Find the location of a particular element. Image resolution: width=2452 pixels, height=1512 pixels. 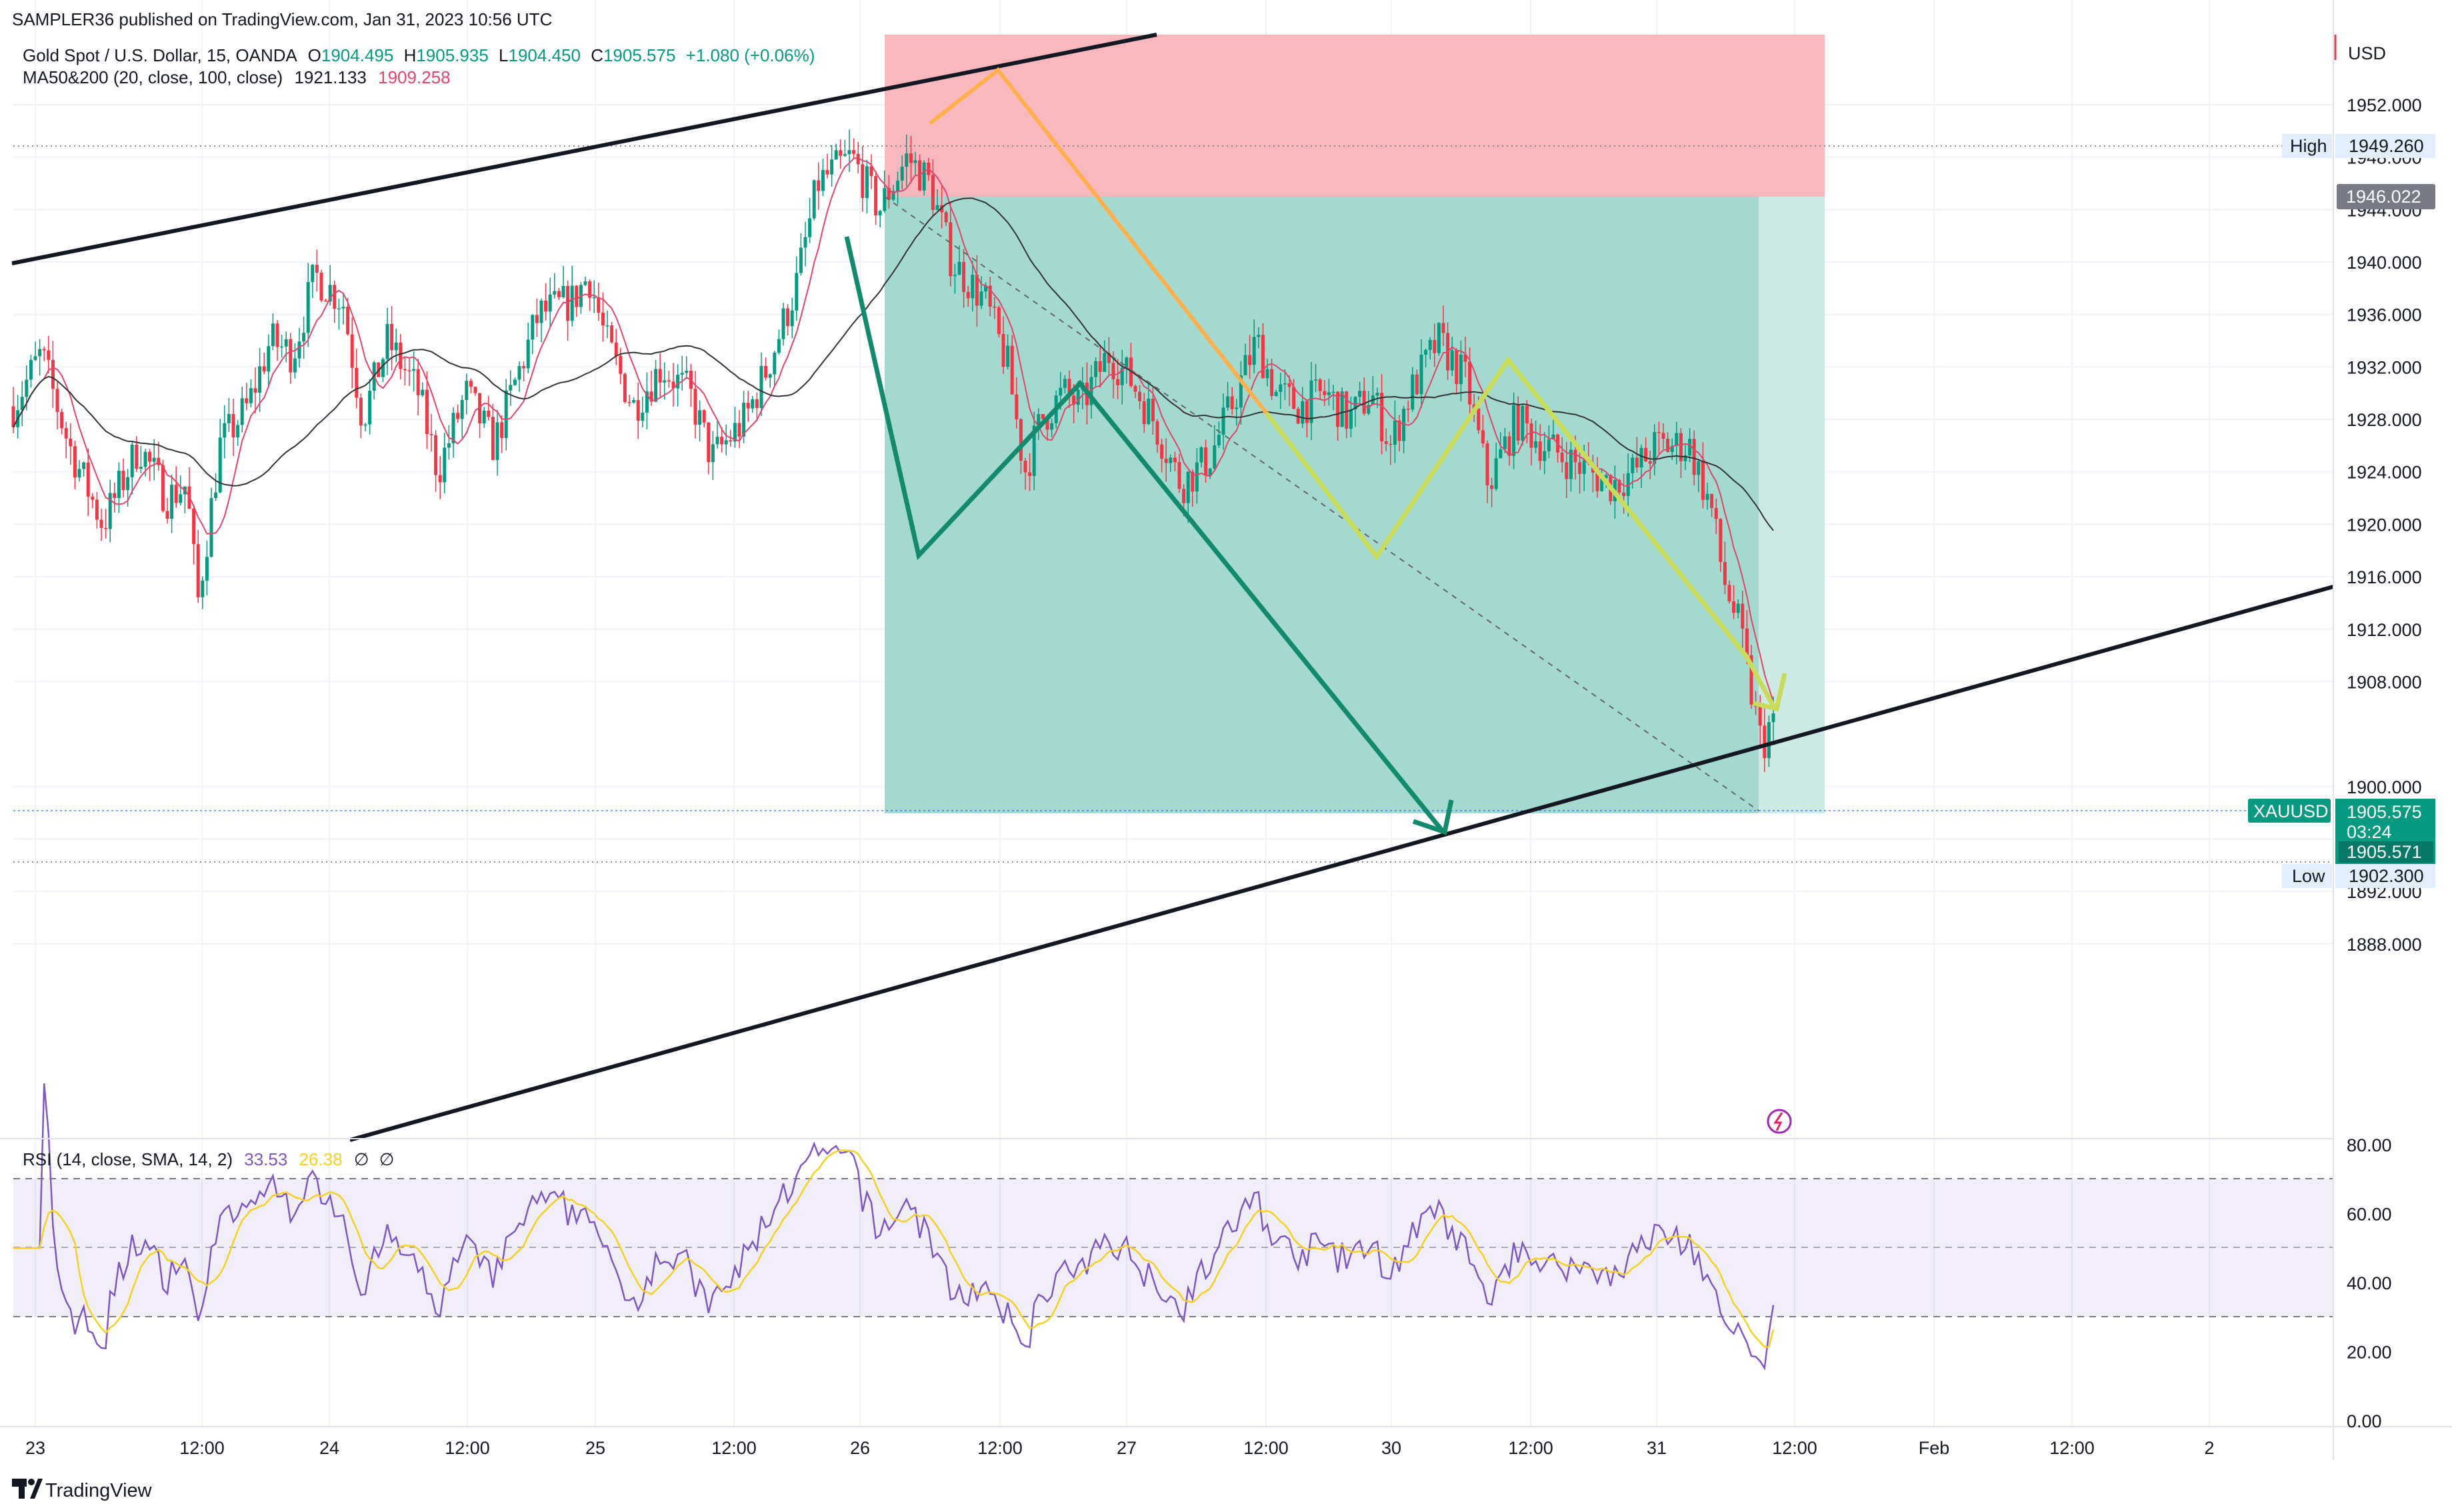

entry-marker: 1946.022 is located at coordinates (2386, 196).